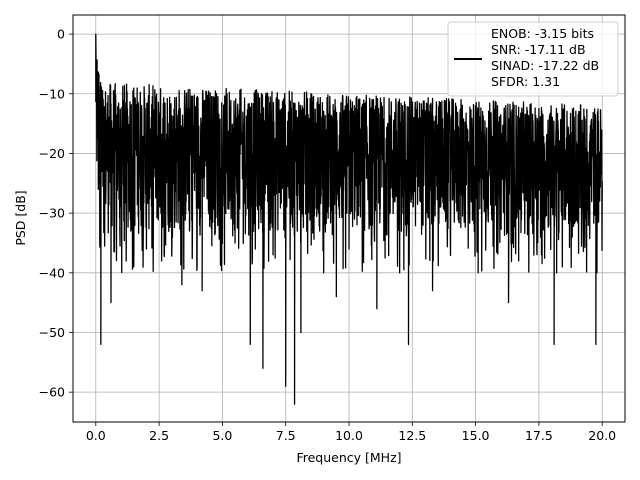 The width and height of the screenshot is (640, 480). I want to click on legend-entry: SNR: -17.11 dB, so click(538, 49).